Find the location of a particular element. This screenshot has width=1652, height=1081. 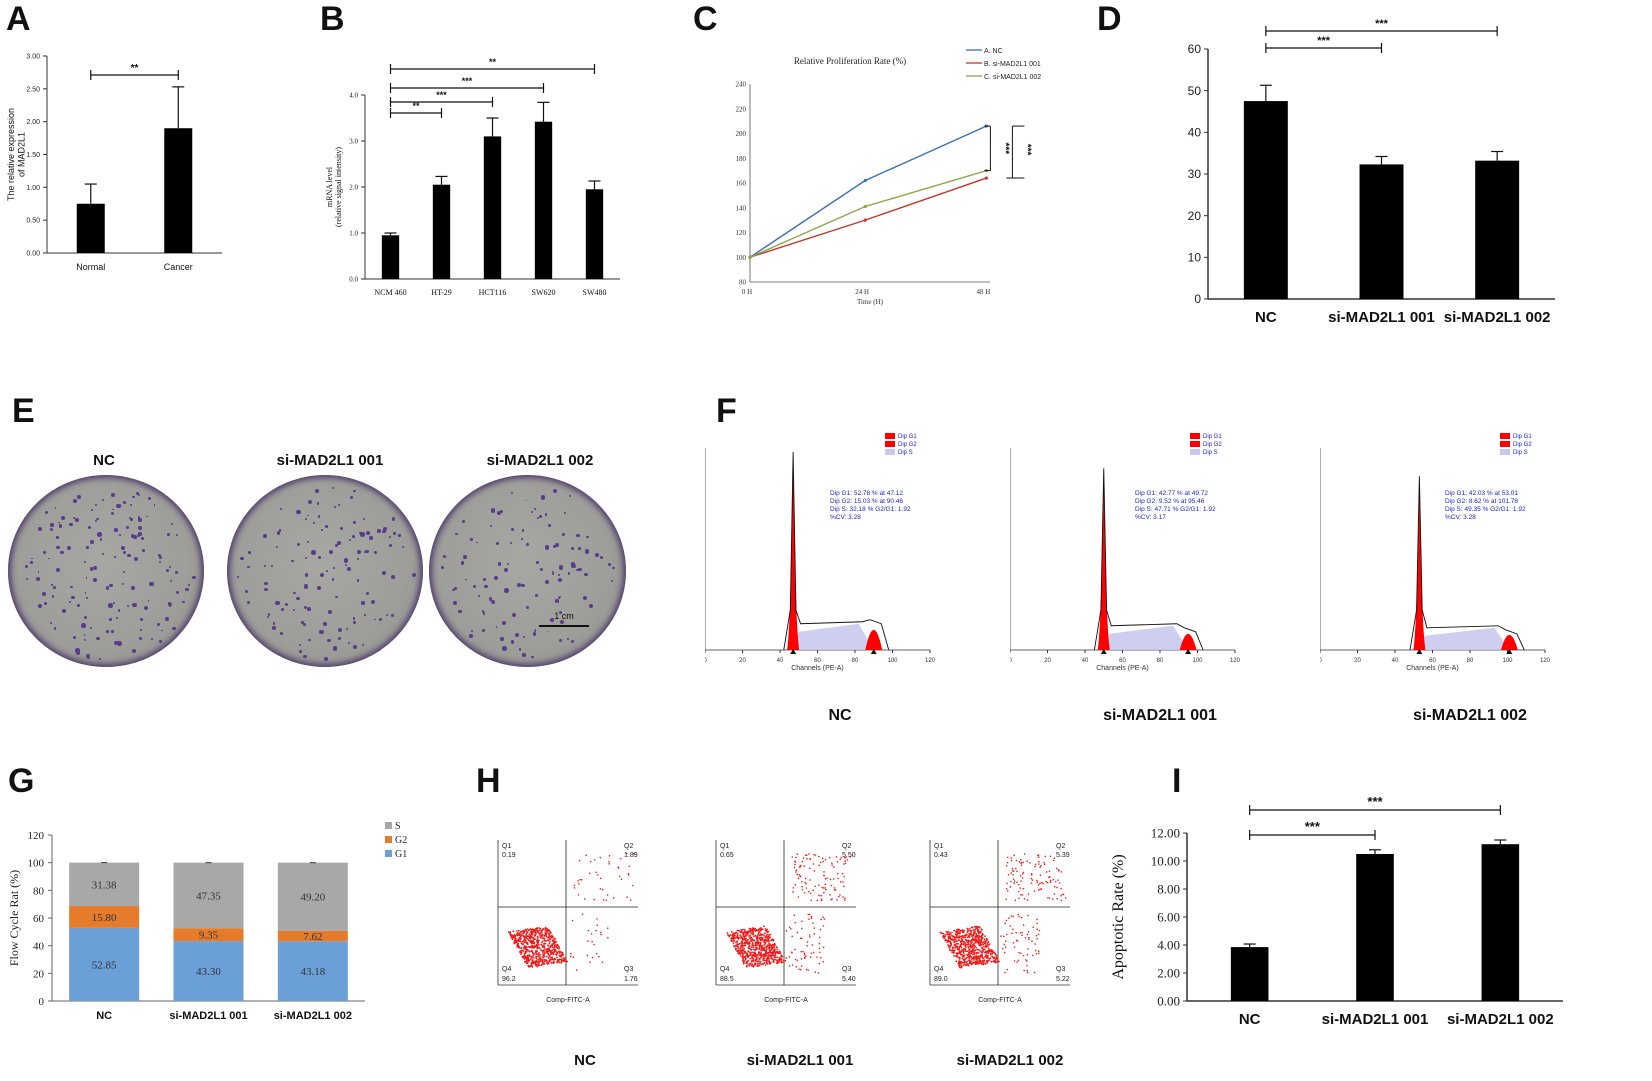

category-label: Cancer is located at coordinates (178, 267).